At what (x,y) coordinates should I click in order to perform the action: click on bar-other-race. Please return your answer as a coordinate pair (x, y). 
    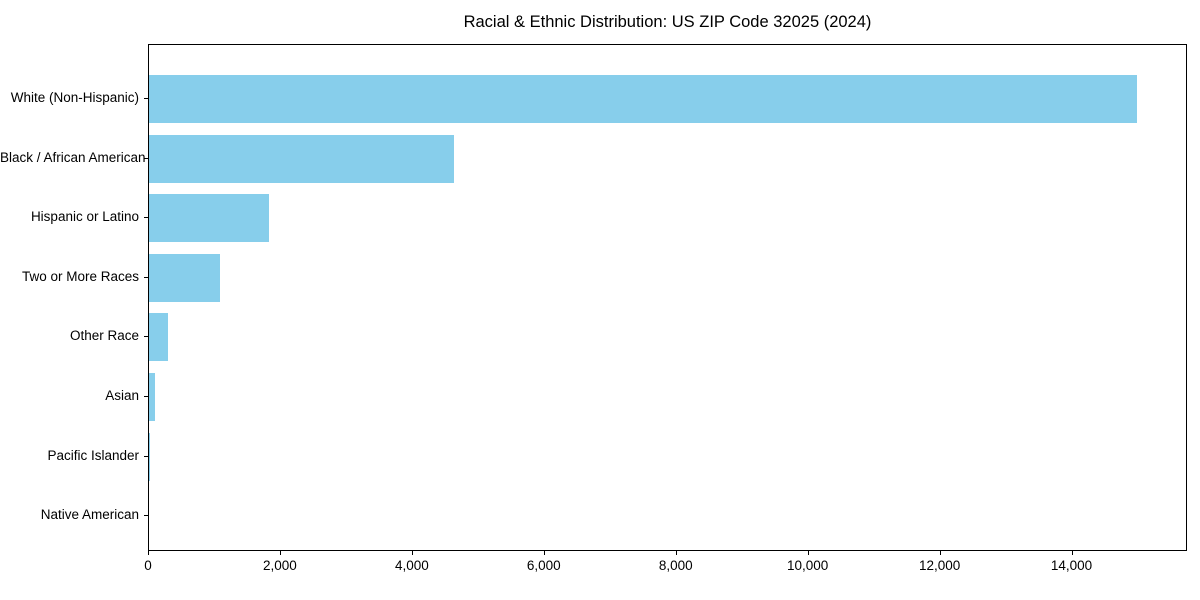
    Looking at the image, I should click on (159, 337).